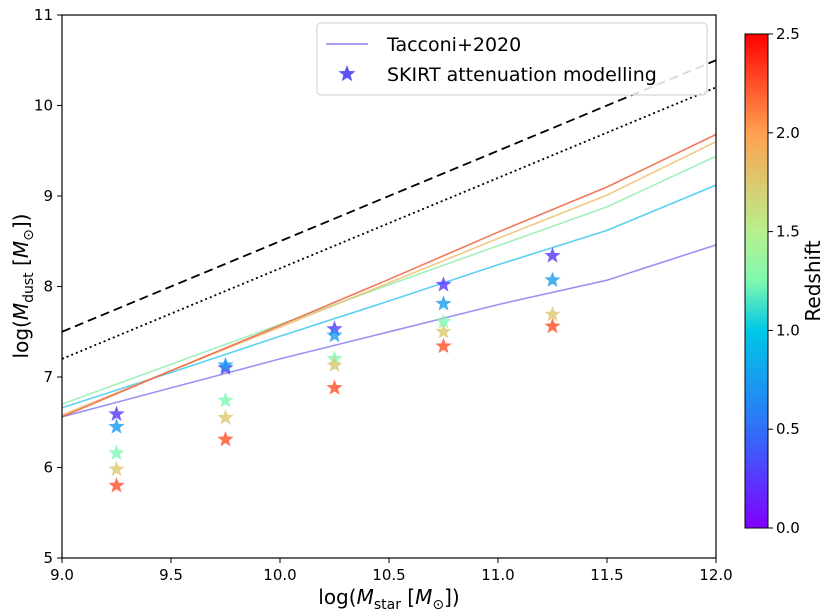 The height and width of the screenshot is (616, 831). Describe the element at coordinates (23, 286) in the screenshot. I see `y-axis-label: log(Mdust [M⊙])` at that location.